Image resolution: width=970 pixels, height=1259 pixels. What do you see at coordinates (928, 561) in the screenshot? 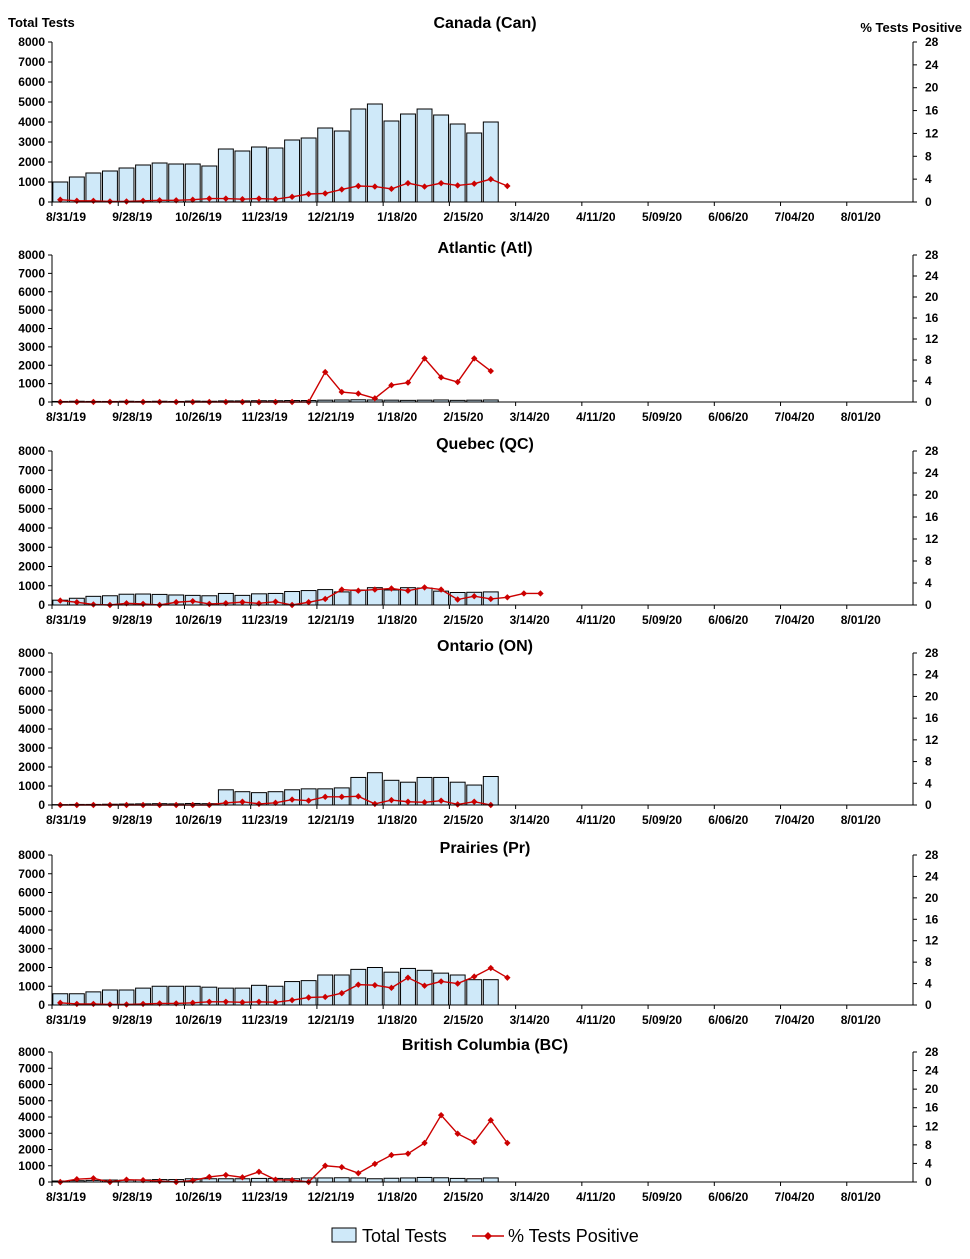
I see `right-tick-label: 8` at bounding box center [928, 561].